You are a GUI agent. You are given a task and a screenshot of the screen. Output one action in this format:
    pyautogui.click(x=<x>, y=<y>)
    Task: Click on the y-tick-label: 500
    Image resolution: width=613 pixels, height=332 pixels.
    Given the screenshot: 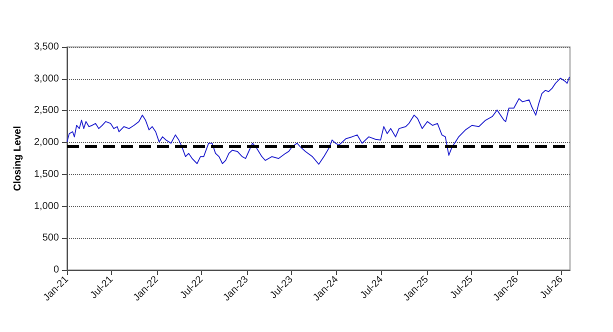 What is the action you would take?
    pyautogui.click(x=51, y=238)
    